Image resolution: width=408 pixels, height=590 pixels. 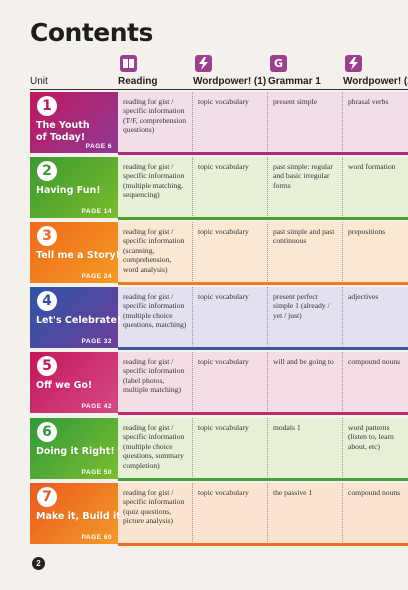 I want to click on unit-title-line: Doing it Right!, so click(x=75, y=451).